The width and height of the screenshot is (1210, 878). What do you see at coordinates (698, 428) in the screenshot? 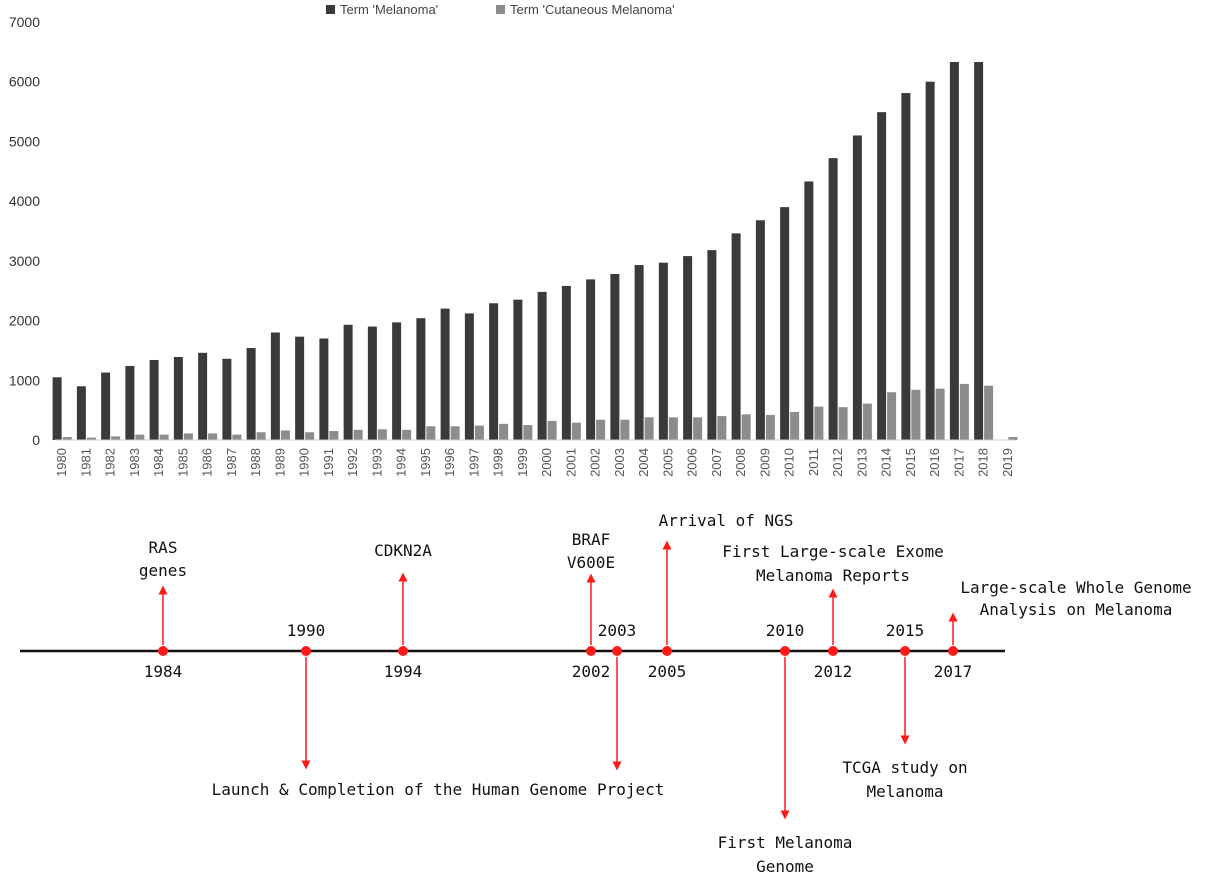
I see `bar-cutaneous-2006` at bounding box center [698, 428].